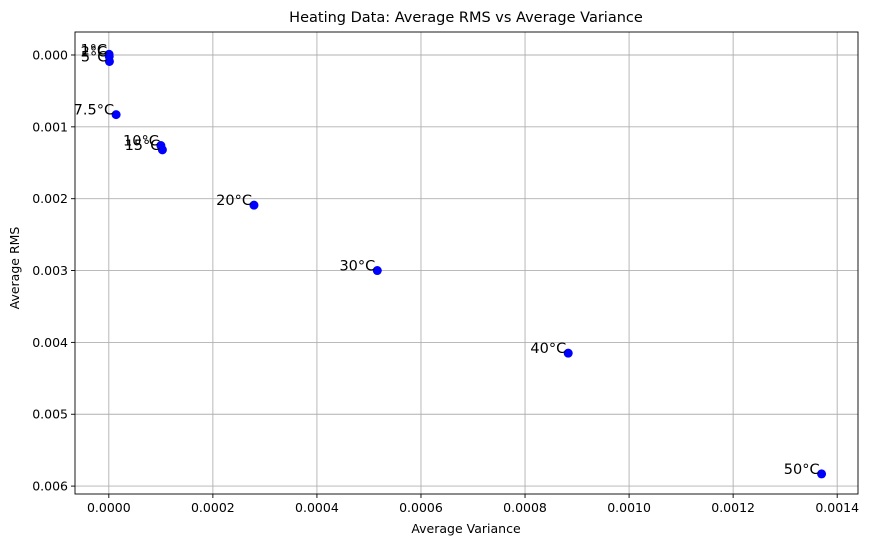 The image size is (869, 545). Describe the element at coordinates (109, 507) in the screenshot. I see `x-tick-label: 0.0000` at that location.